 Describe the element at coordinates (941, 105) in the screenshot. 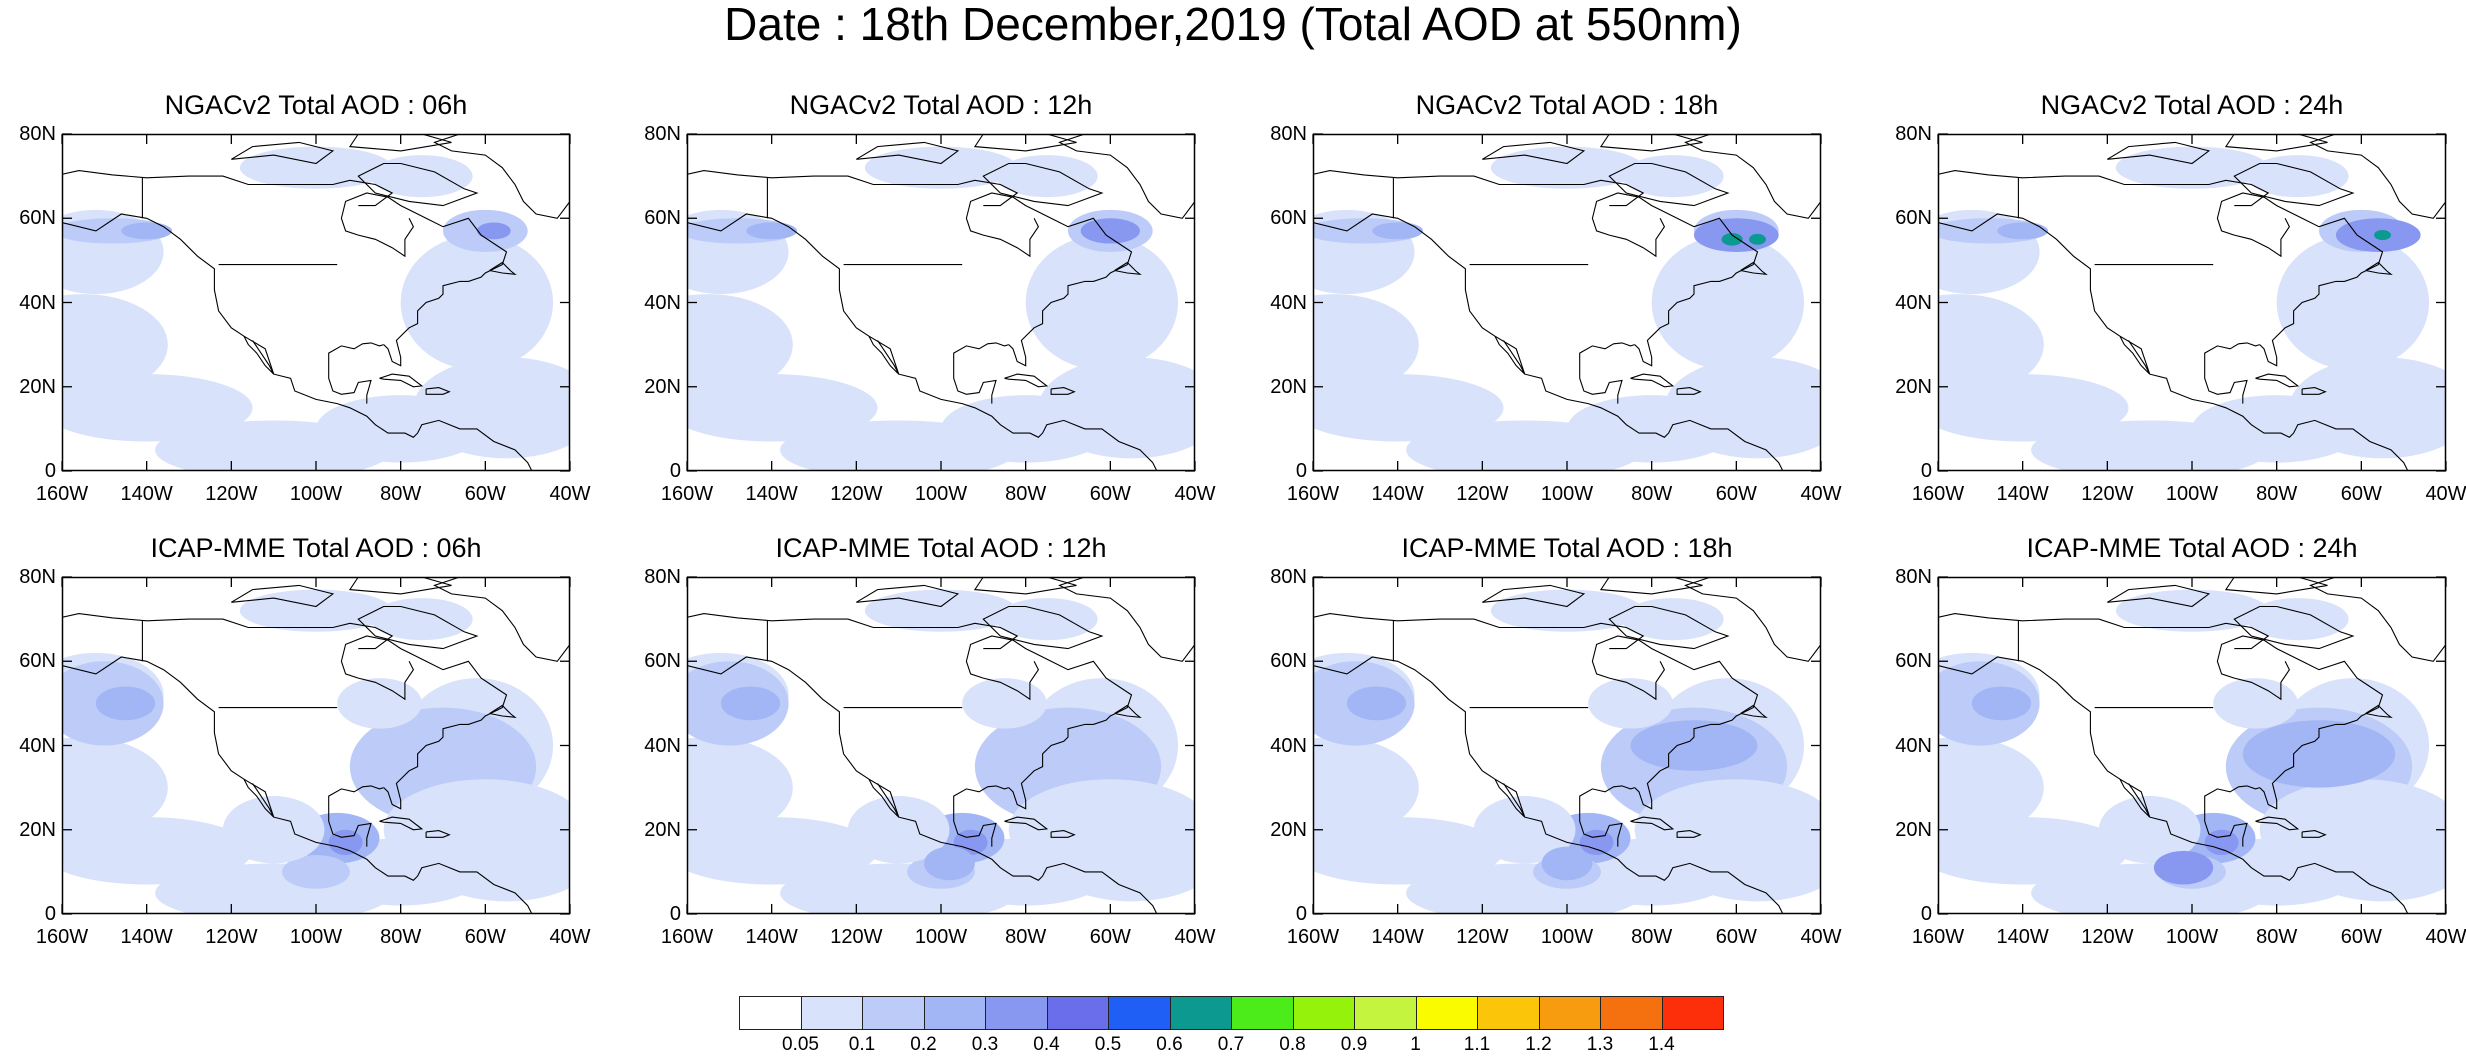

I see `panel-title: NGACv2 Total AOD : 12h` at that location.